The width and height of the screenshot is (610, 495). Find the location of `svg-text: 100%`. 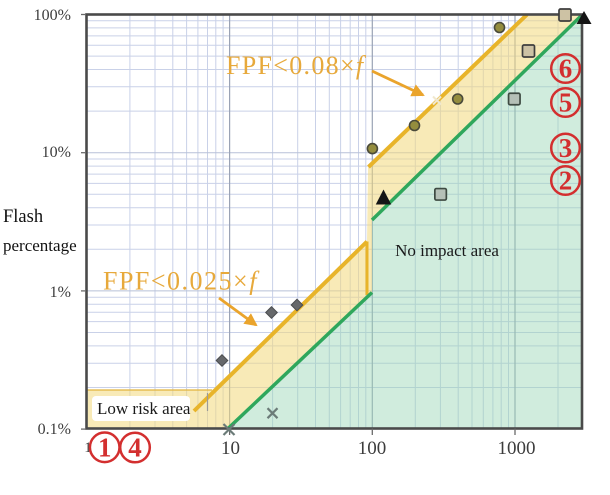

svg-text: 100% is located at coordinates (52, 15).